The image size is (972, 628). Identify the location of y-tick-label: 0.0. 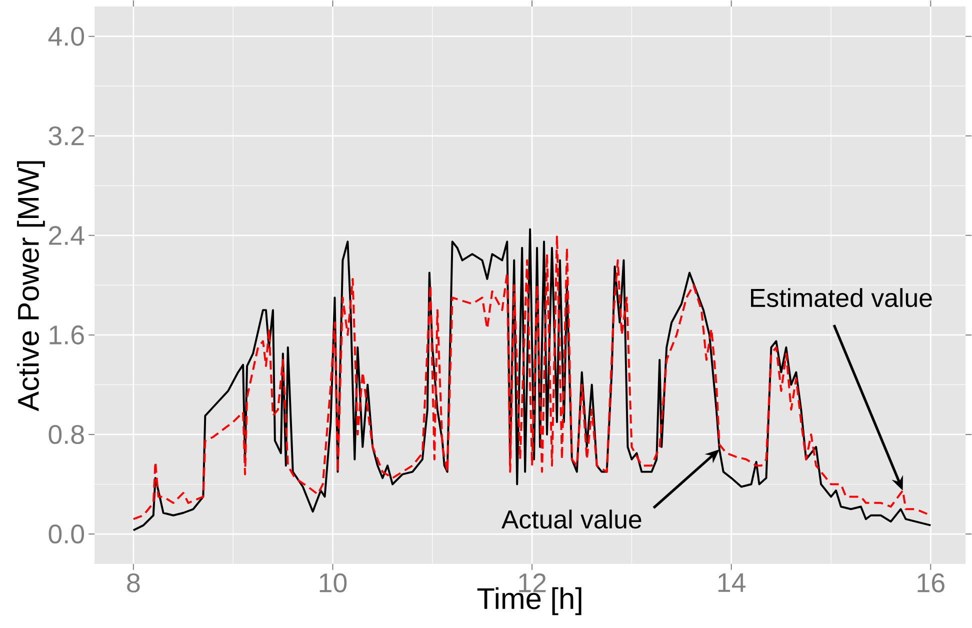
(66, 534).